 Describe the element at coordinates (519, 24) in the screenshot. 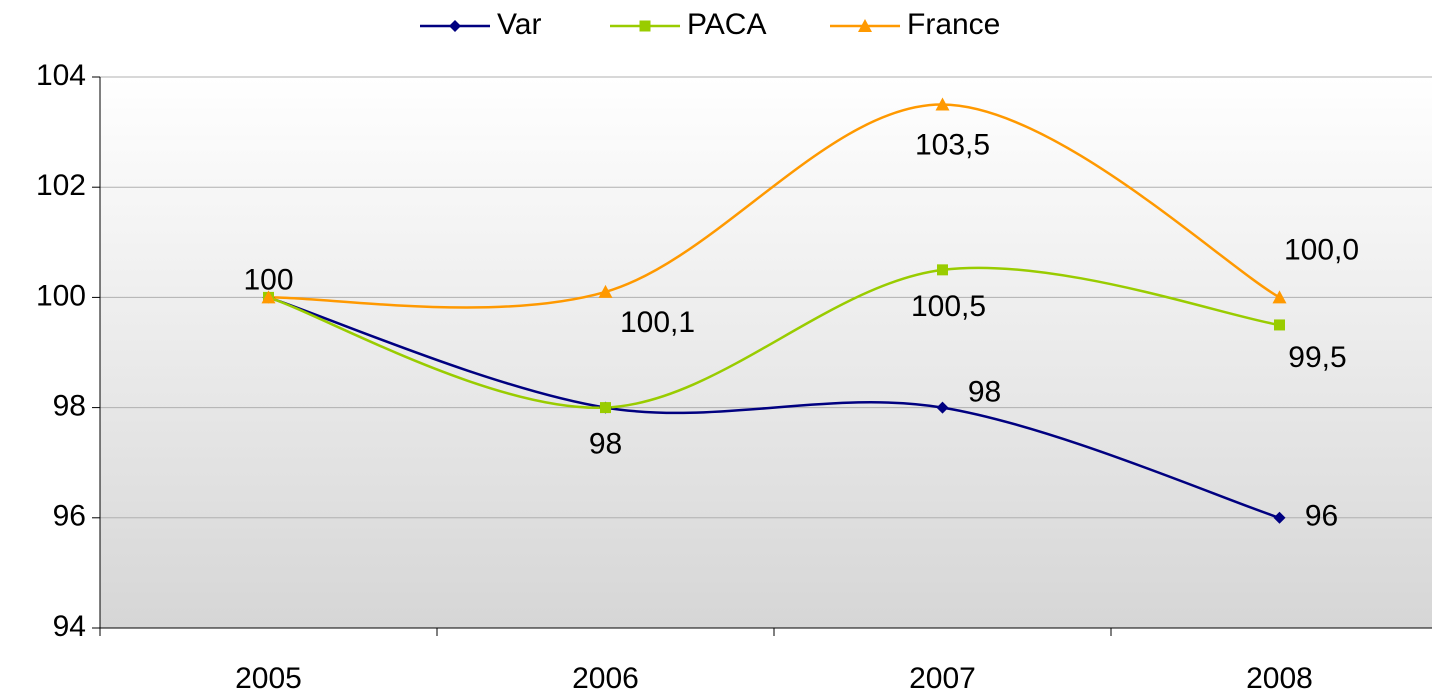

I see `legend-label: Var` at that location.